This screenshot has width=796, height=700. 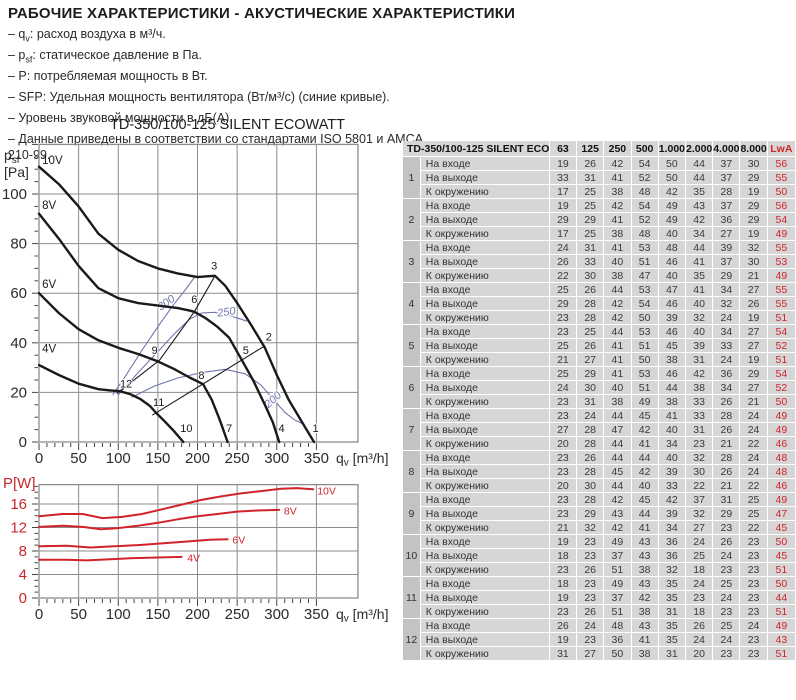 What do you see at coordinates (362, 459) in the screenshot?
I see `x-axis-title: qv [m³/h]` at bounding box center [362, 459].